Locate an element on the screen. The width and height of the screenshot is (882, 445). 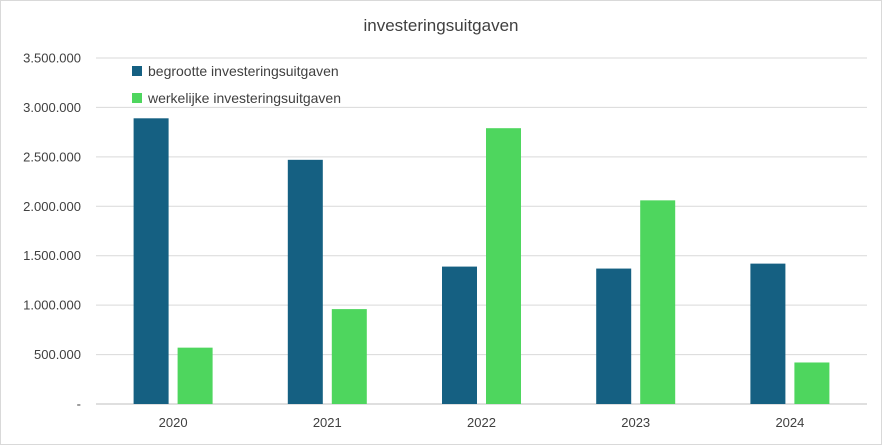
y-tick-label: - is located at coordinates (79, 404).